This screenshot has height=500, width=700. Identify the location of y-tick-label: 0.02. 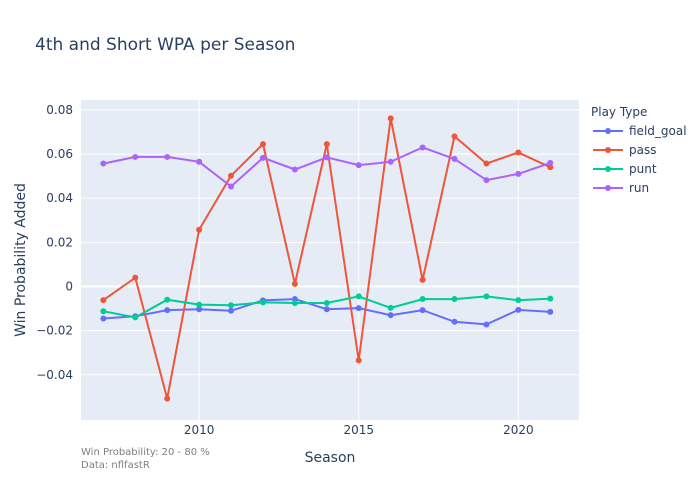
(59, 242).